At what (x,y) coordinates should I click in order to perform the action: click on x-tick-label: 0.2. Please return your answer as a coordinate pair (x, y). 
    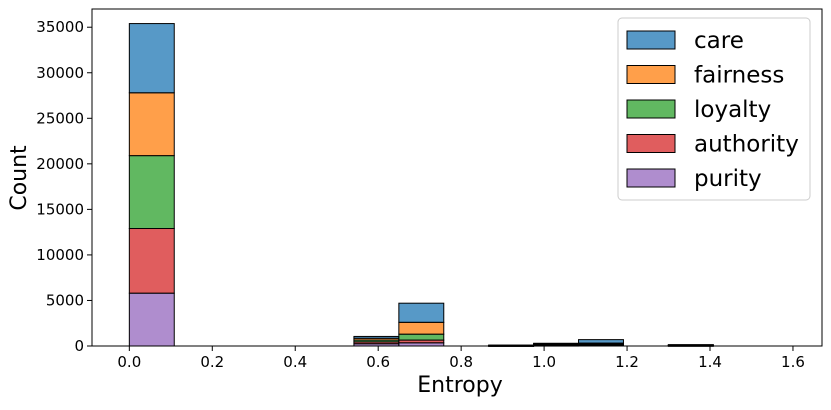
    Looking at the image, I should click on (212, 362).